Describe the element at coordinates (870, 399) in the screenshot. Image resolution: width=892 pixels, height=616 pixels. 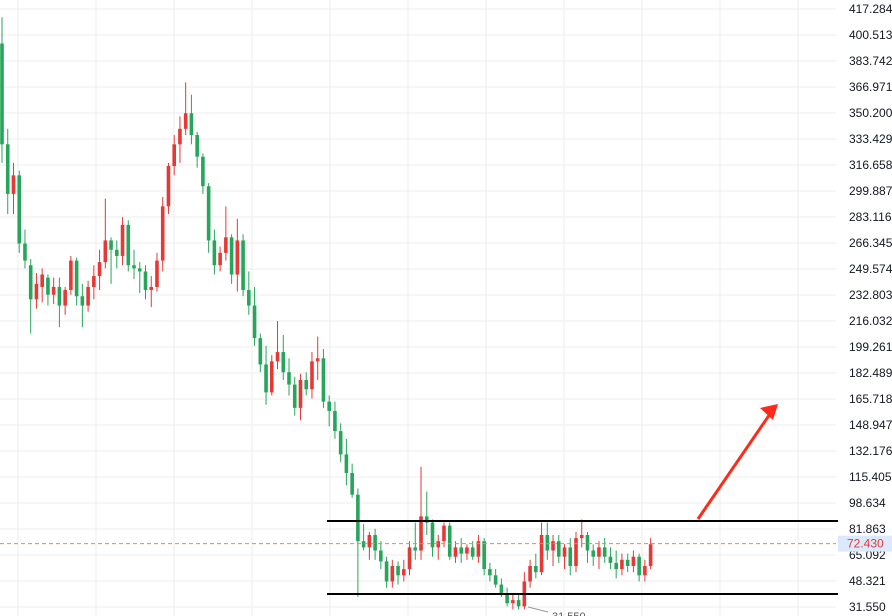
I see `y-tick-label: 165.718` at that location.